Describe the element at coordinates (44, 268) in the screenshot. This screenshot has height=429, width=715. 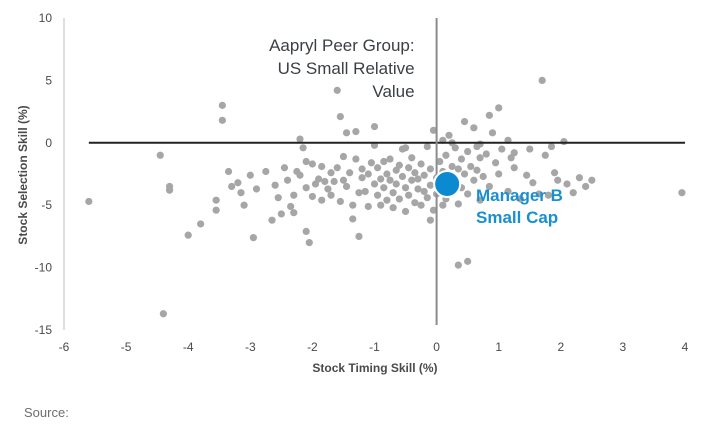
I see `y-tick-label: -10` at that location.